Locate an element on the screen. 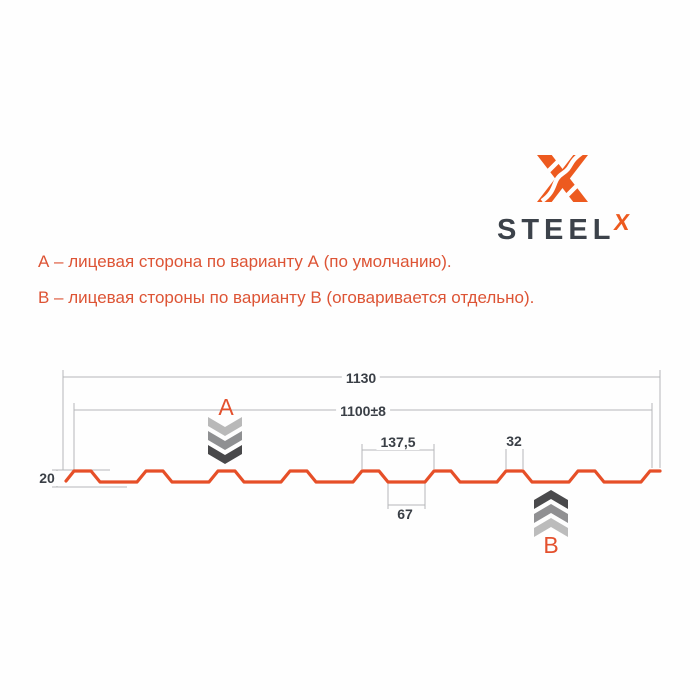 This screenshot has height=700, width=700. brand-x-knot-icon is located at coordinates (562, 176).